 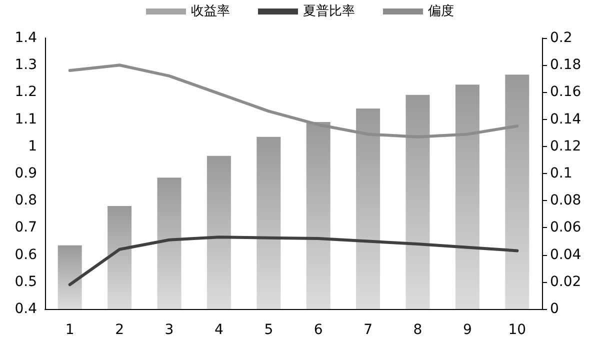 I want to click on y-tick-label: 0.5, so click(x=25, y=282).